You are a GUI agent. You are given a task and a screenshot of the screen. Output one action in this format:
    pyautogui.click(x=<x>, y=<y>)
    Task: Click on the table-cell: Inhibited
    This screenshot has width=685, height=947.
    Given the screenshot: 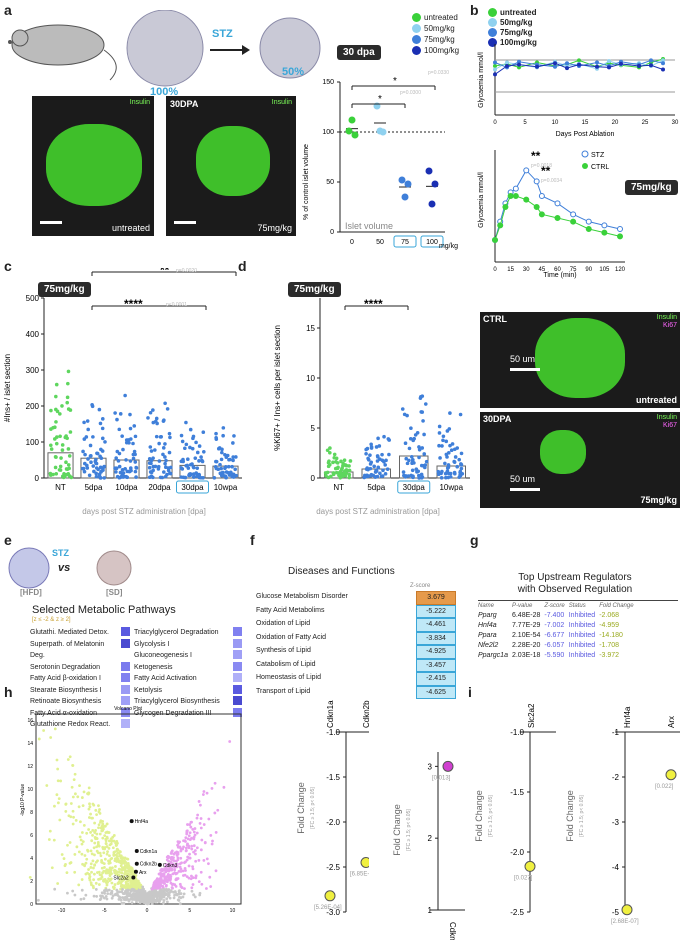 What is the action you would take?
    pyautogui.click(x=582, y=655)
    